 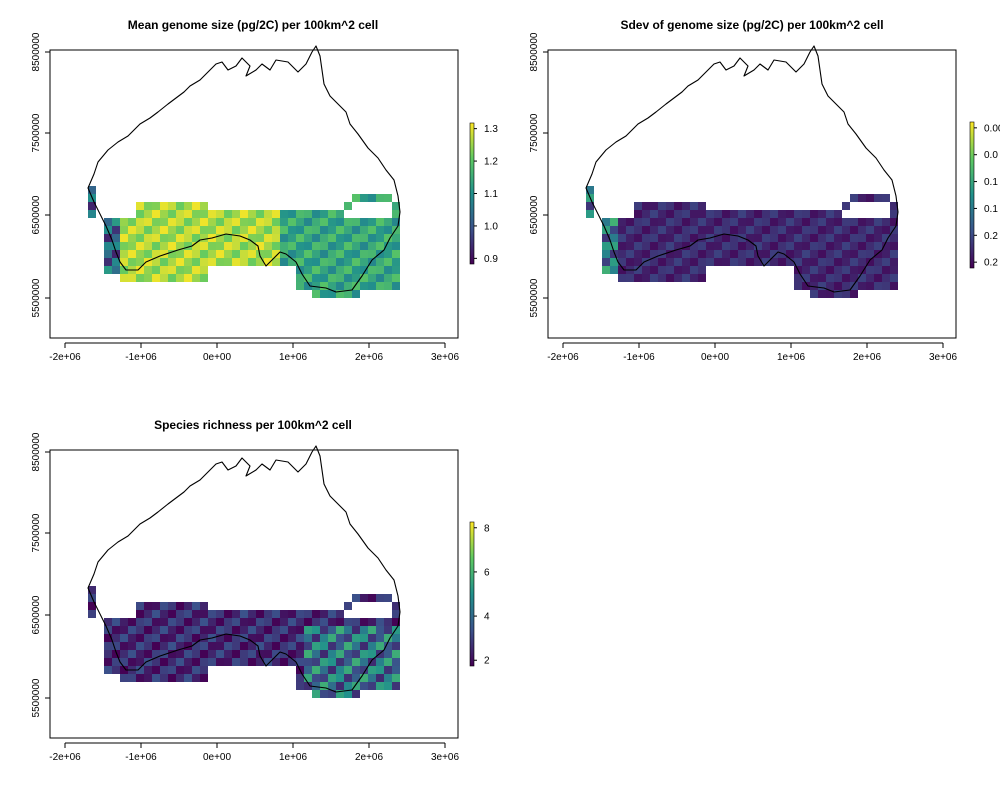 What do you see at coordinates (36, 451) in the screenshot?
I see `y-tick-label: 8500000` at bounding box center [36, 451].